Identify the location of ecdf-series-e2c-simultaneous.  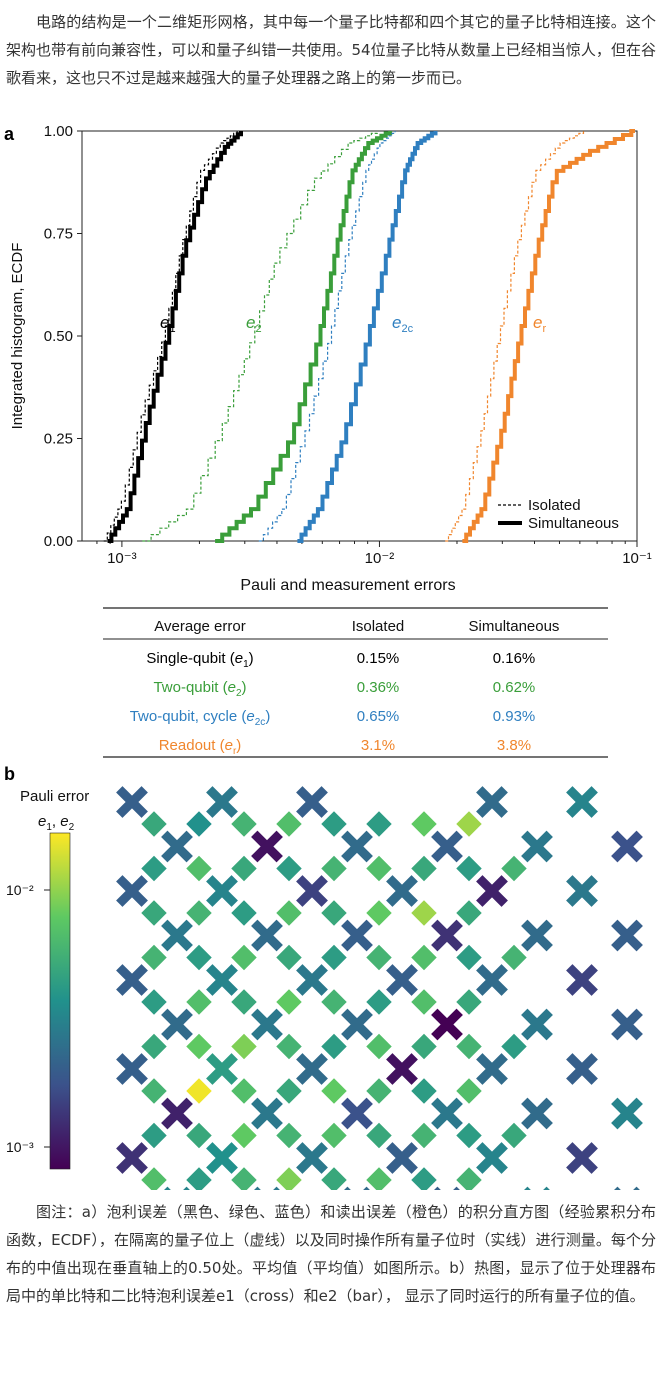
(367, 337).